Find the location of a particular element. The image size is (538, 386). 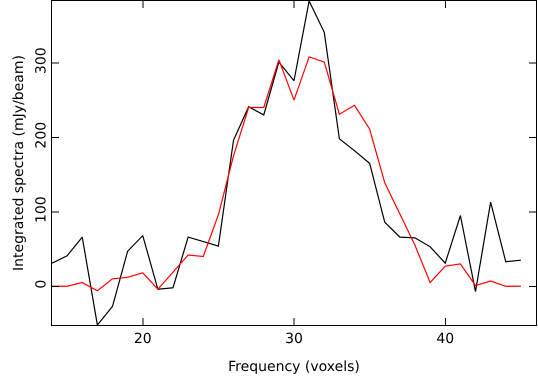

y-tick-label: 0 is located at coordinates (41, 284).